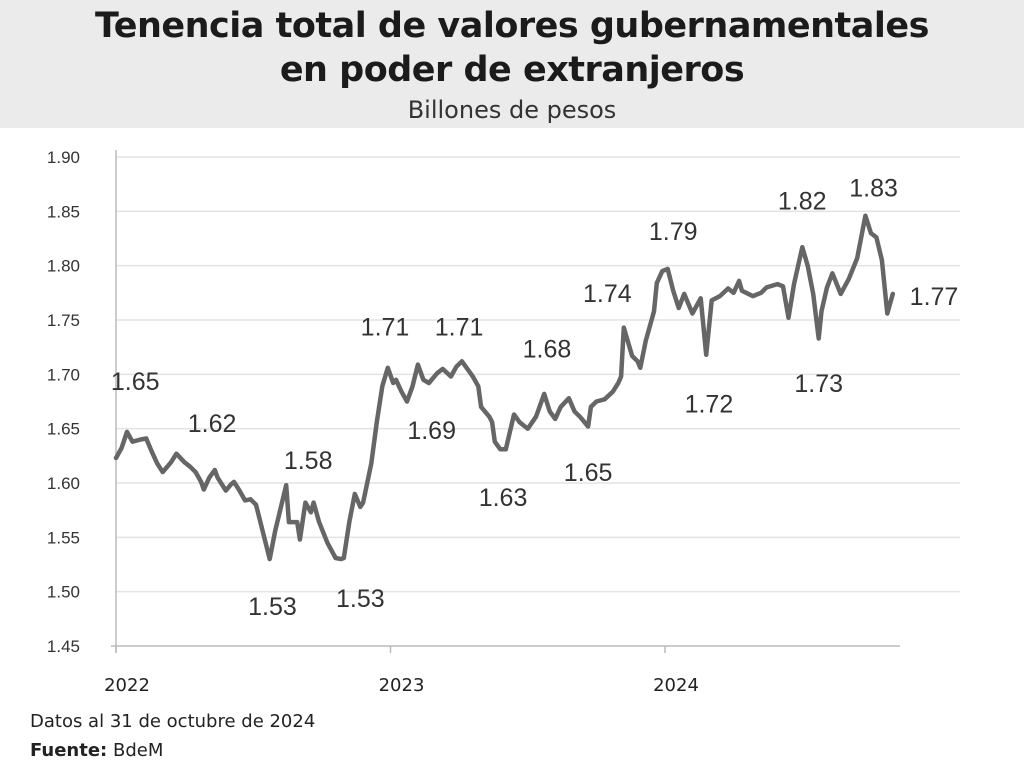  Describe the element at coordinates (607, 294) in the screenshot. I see `data-label: 1.74` at that location.